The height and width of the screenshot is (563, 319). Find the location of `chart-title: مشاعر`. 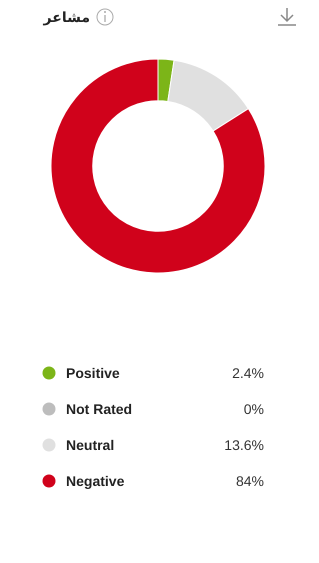

chart-title: مشاعر is located at coordinates (66, 18).